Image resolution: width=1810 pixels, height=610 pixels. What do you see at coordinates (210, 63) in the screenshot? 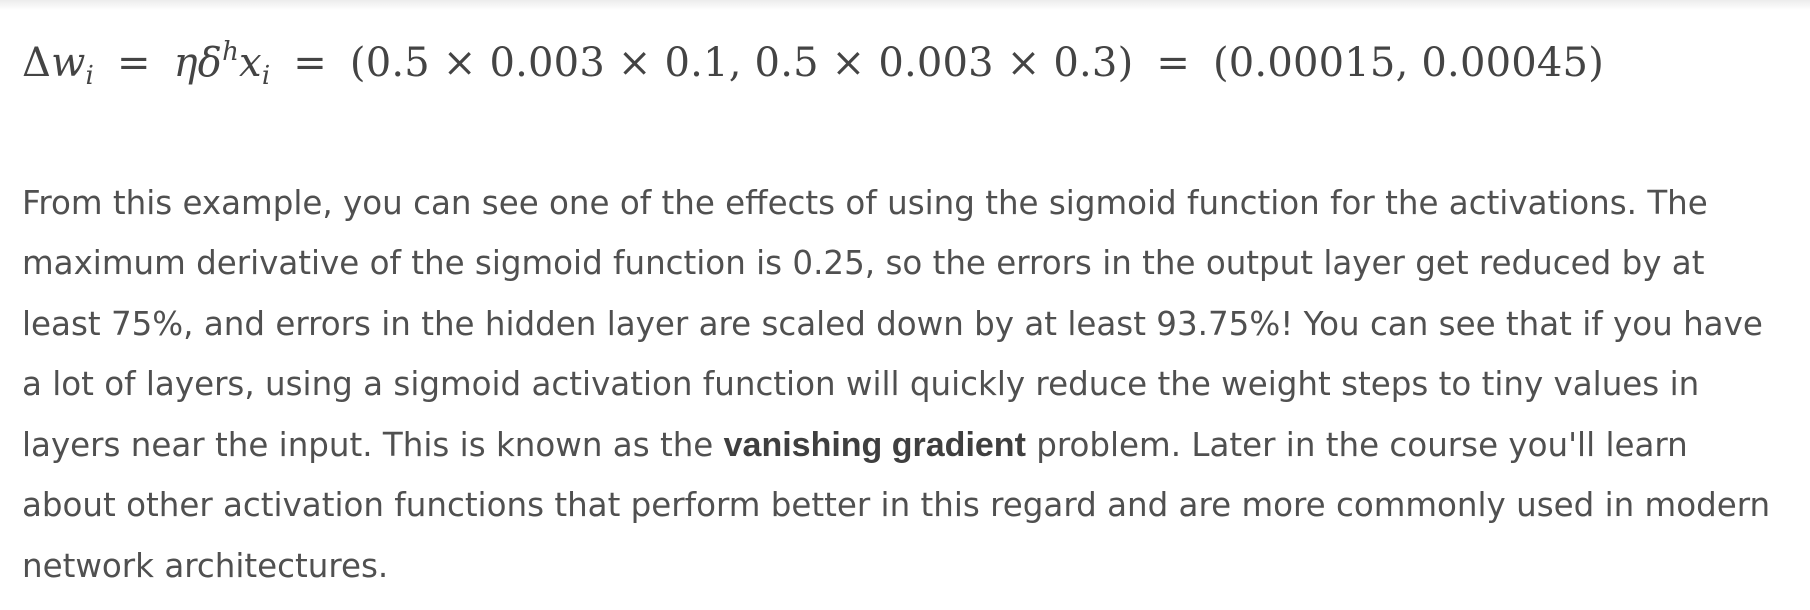
I see `eq-delta-small: δ` at bounding box center [210, 63].